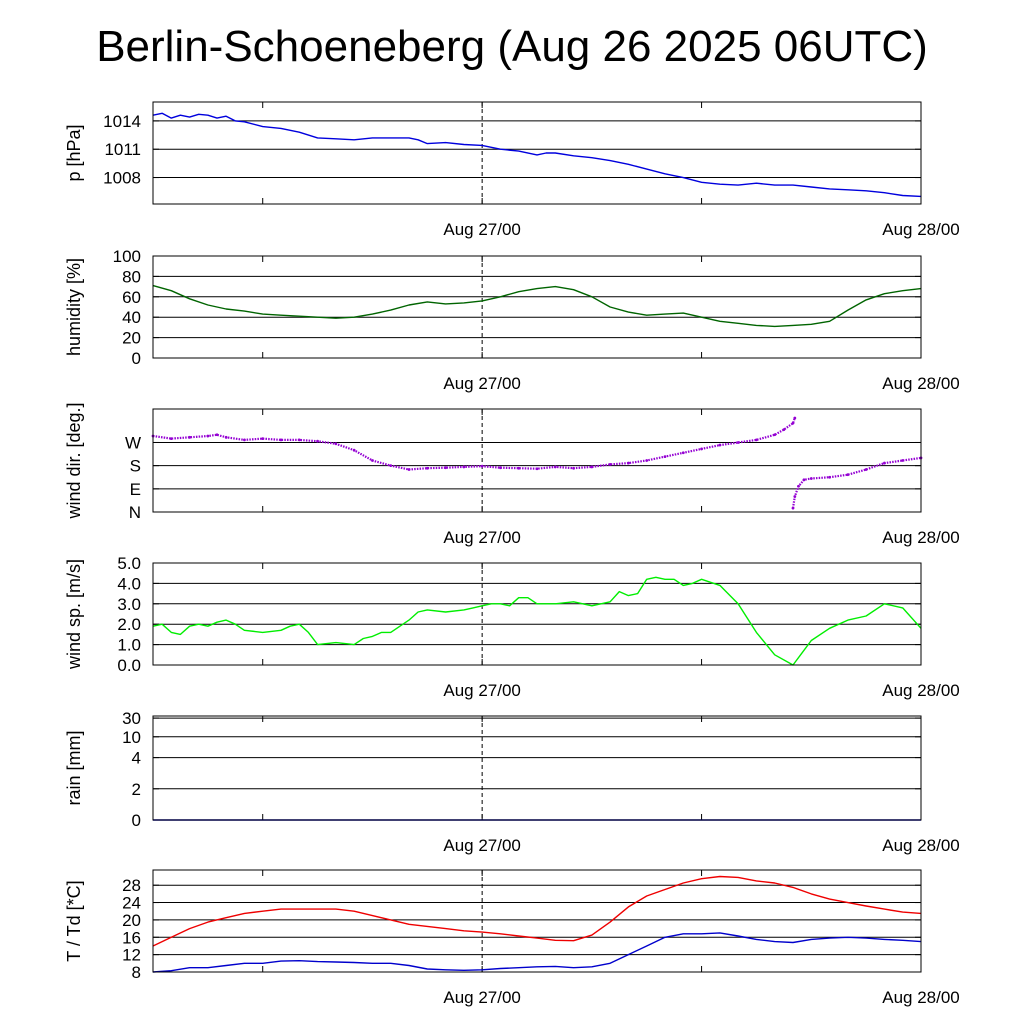 This screenshot has width=1024, height=1024. Describe the element at coordinates (74, 152) in the screenshot. I see `pressure-y-axis-label: p [hPa]` at that location.